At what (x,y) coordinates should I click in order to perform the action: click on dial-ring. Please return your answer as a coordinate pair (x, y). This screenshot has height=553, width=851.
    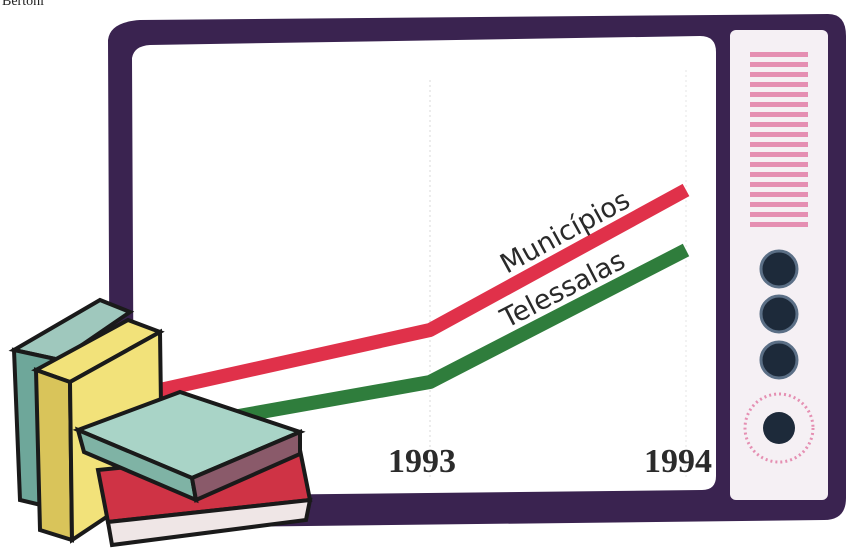
    Looking at the image, I should click on (779, 428).